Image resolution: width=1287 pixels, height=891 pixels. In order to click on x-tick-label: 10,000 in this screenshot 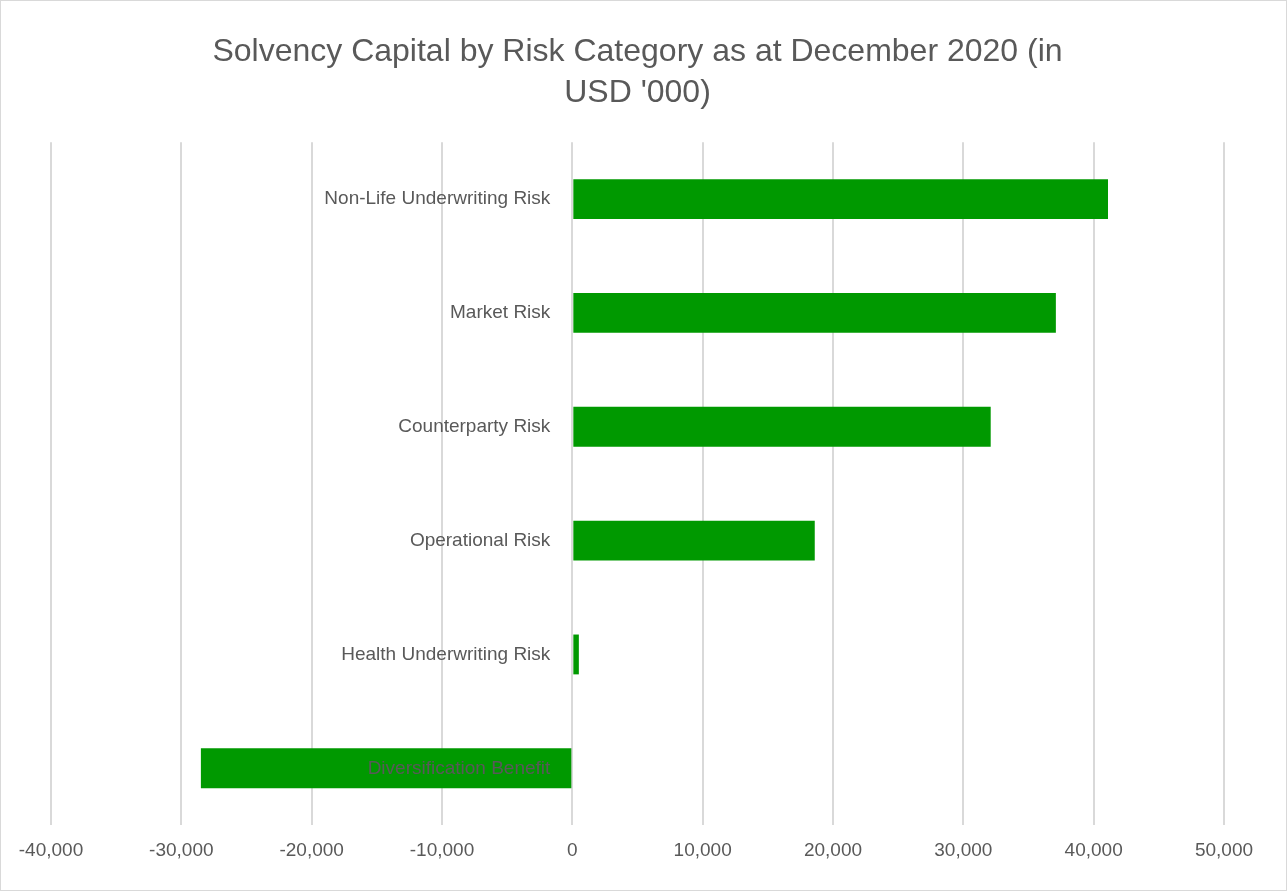, I will do `click(702, 849)`.